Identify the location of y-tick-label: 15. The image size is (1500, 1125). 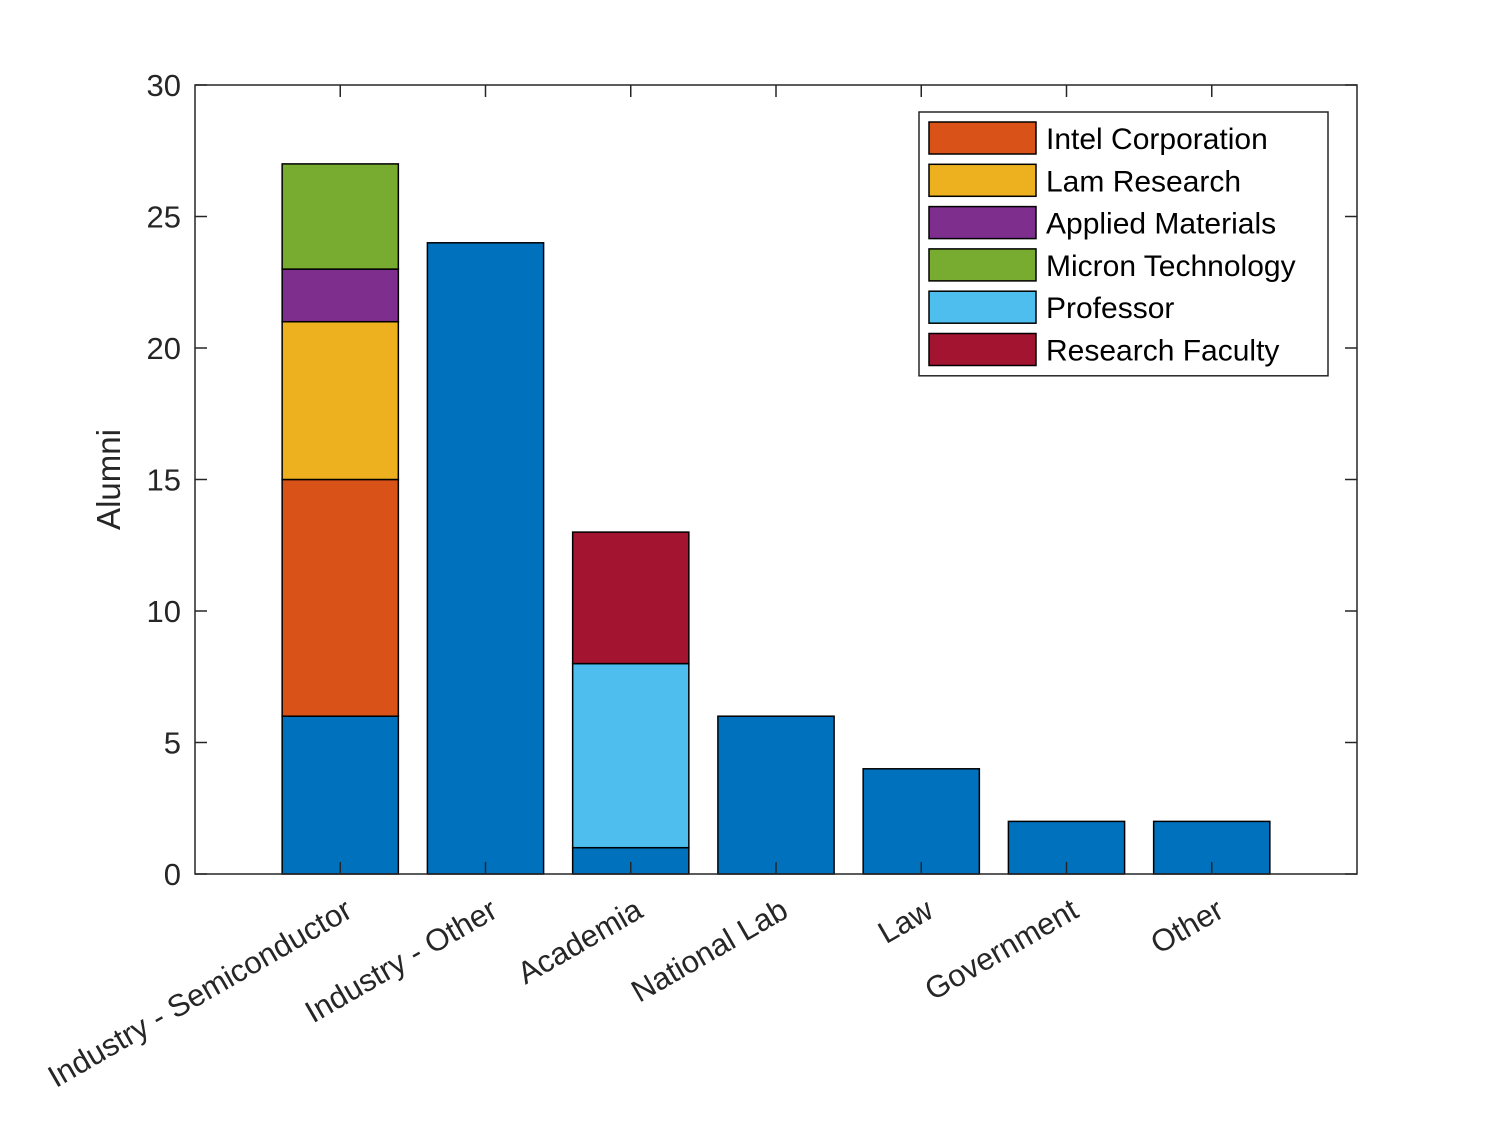
(164, 480).